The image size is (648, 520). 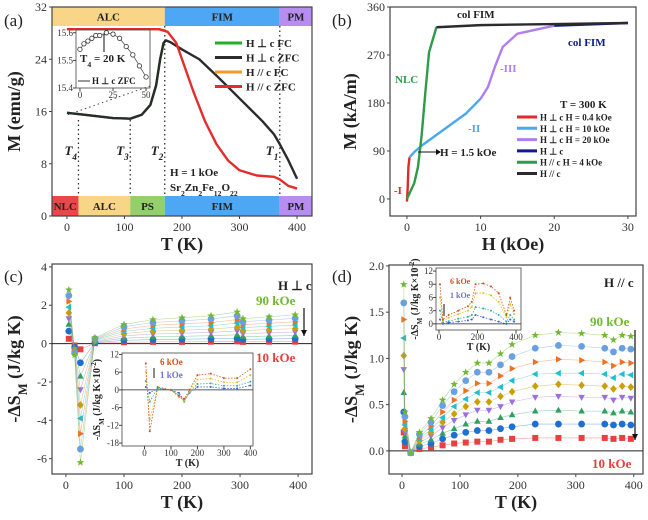 I want to click on y-tick-label: 1.0, so click(x=376, y=358).